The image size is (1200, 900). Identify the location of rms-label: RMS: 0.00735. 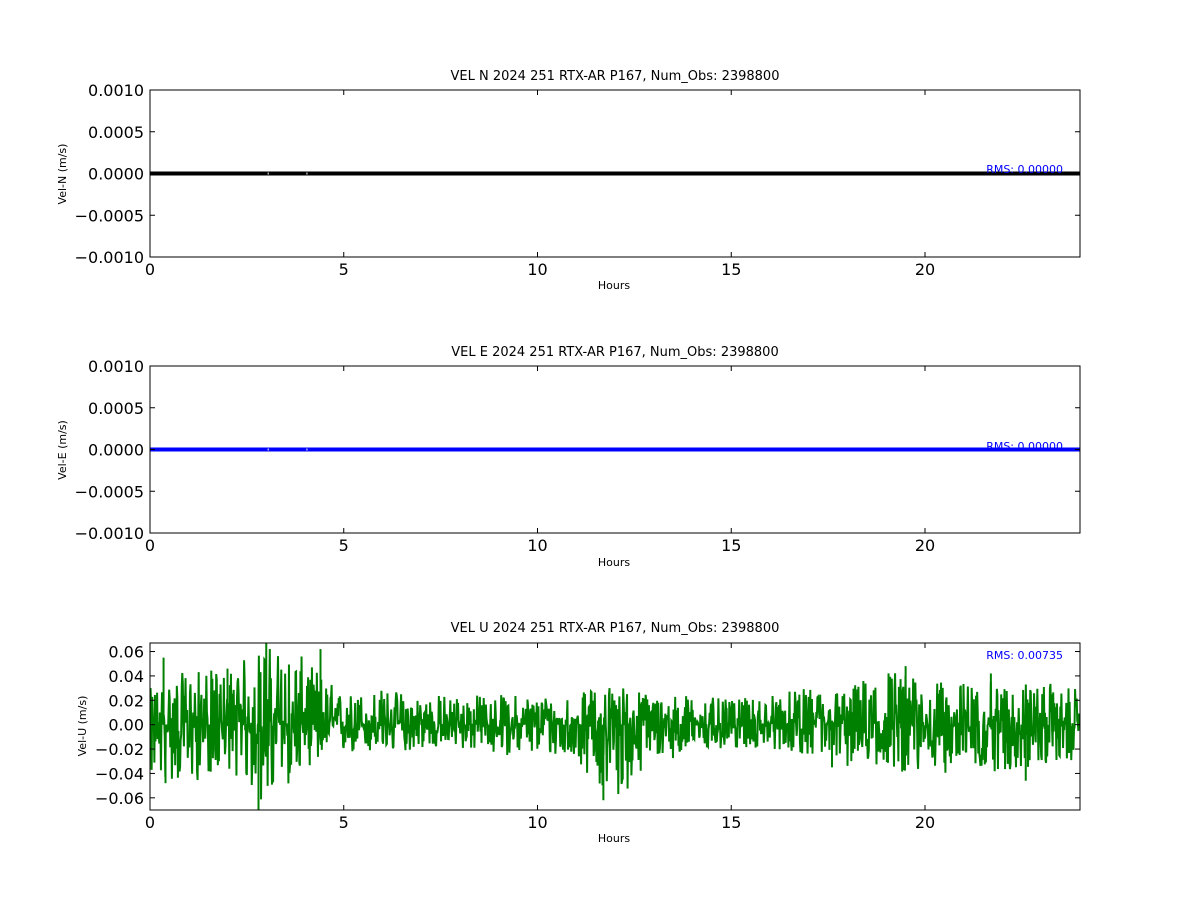
(1024, 655).